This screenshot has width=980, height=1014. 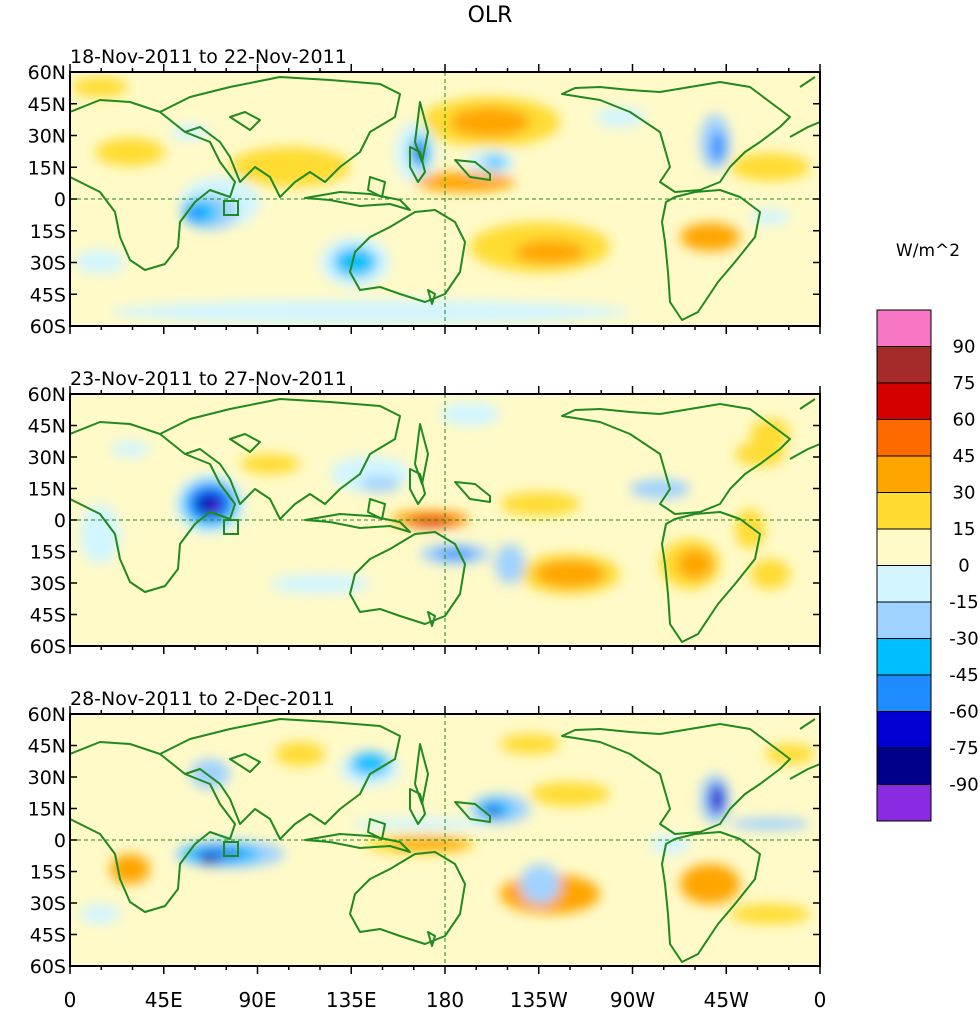 I want to click on colorbar-label: 60, so click(x=964, y=420).